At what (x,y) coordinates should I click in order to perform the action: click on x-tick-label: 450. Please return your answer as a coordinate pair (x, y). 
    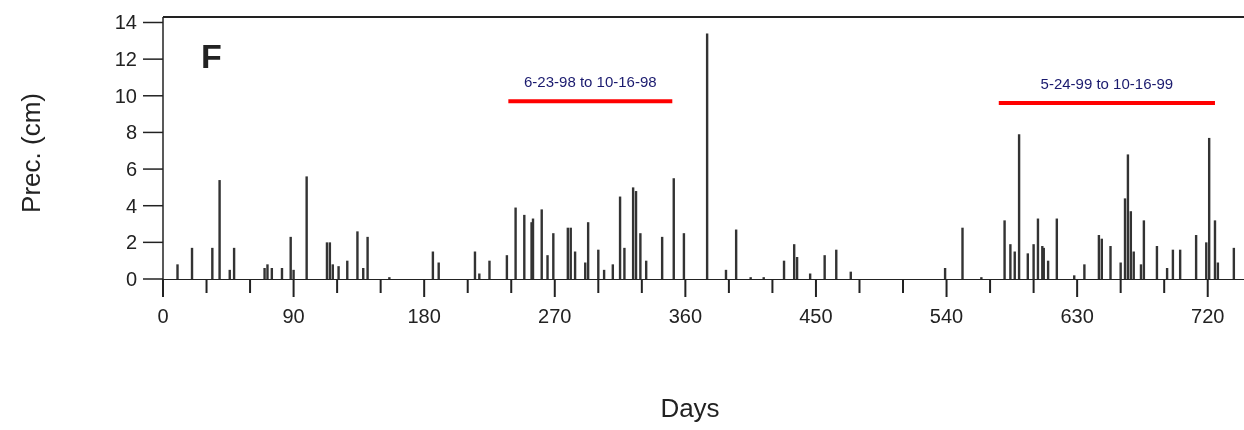
    Looking at the image, I should click on (816, 316).